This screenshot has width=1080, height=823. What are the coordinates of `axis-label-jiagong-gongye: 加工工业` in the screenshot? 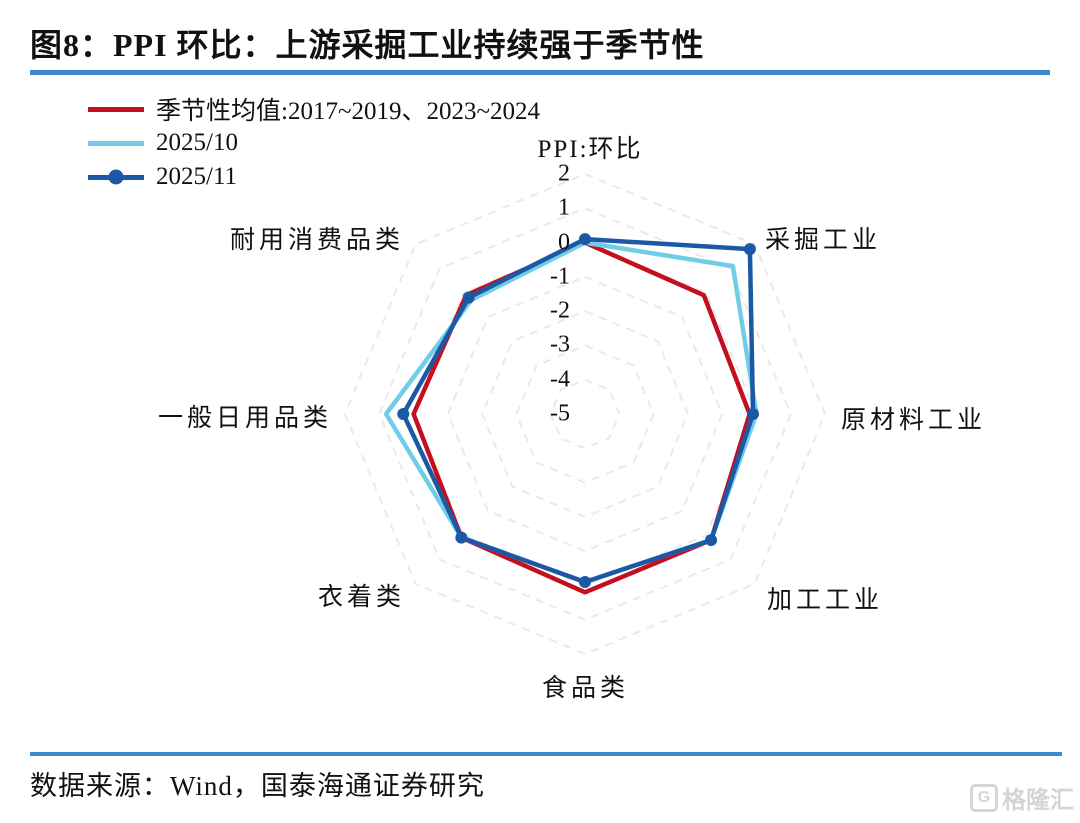 It's located at (825, 600).